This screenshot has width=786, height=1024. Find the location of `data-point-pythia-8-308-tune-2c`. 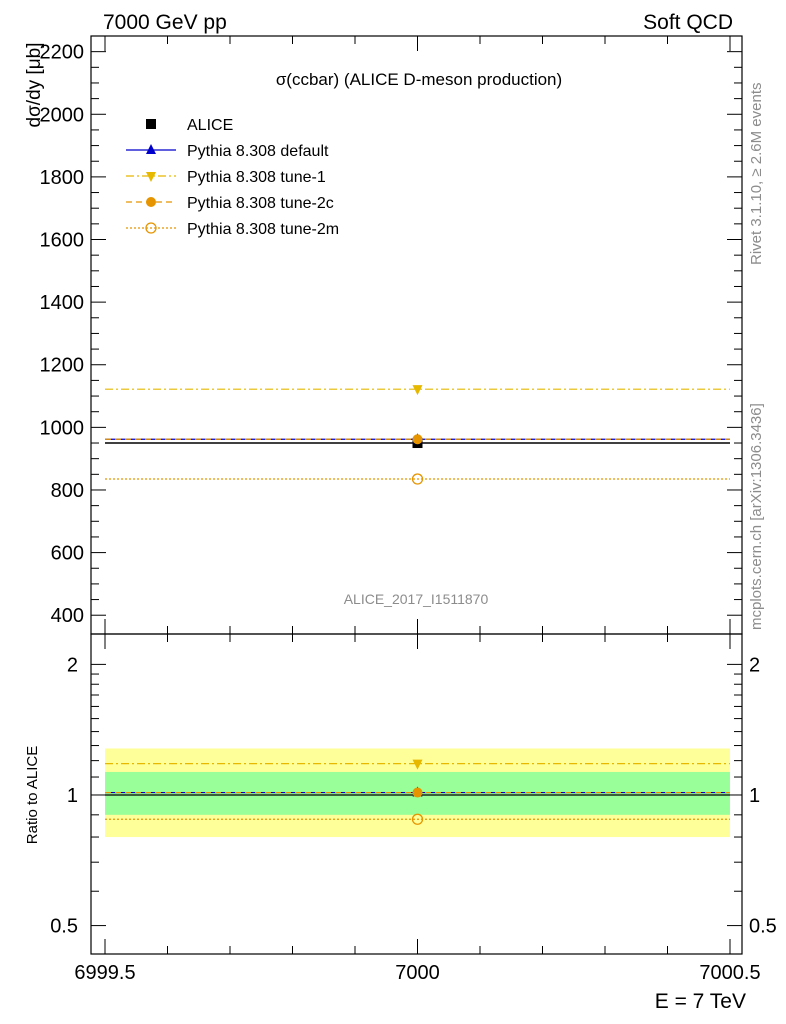

data-point-pythia-8-308-tune-2c is located at coordinates (417, 439).